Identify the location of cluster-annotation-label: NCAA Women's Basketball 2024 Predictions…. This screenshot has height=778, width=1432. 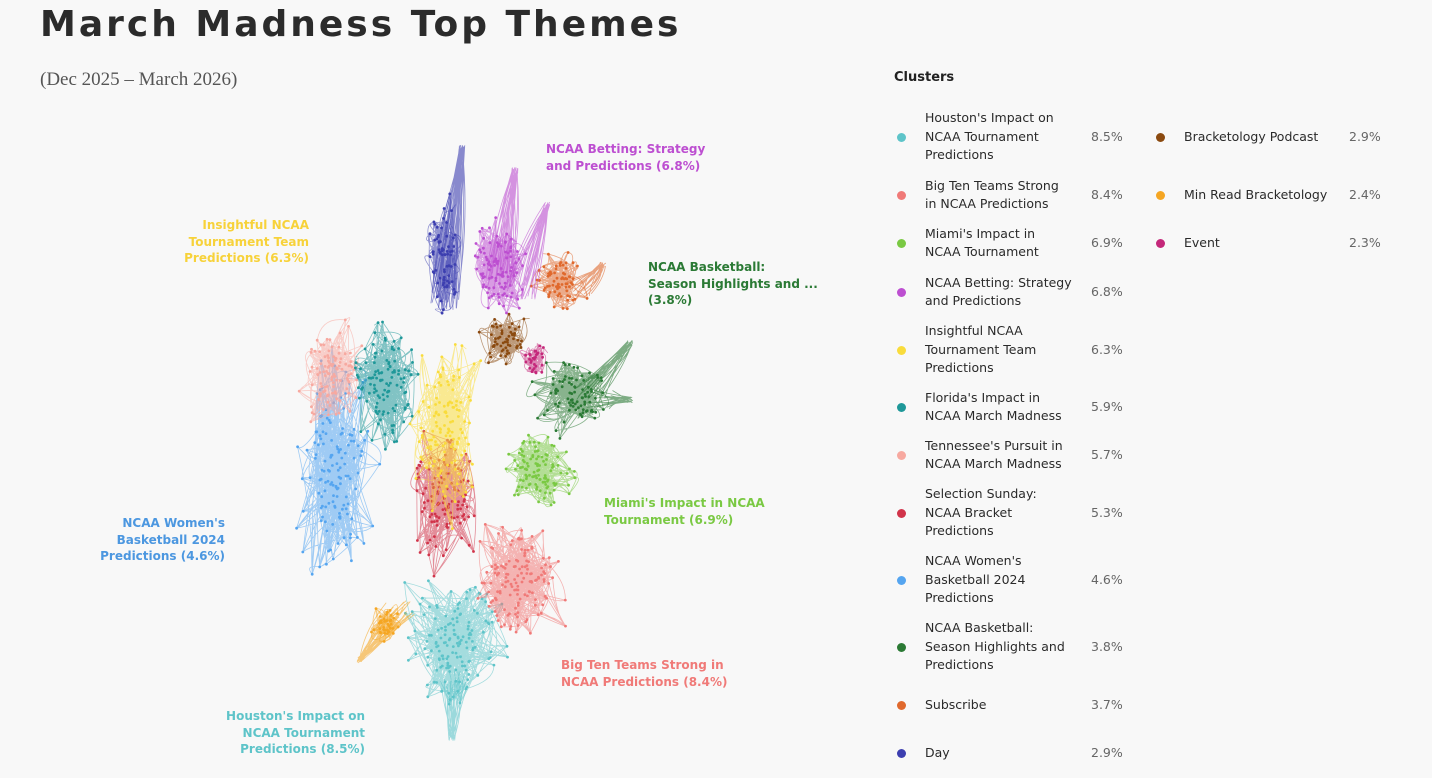
(162, 539).